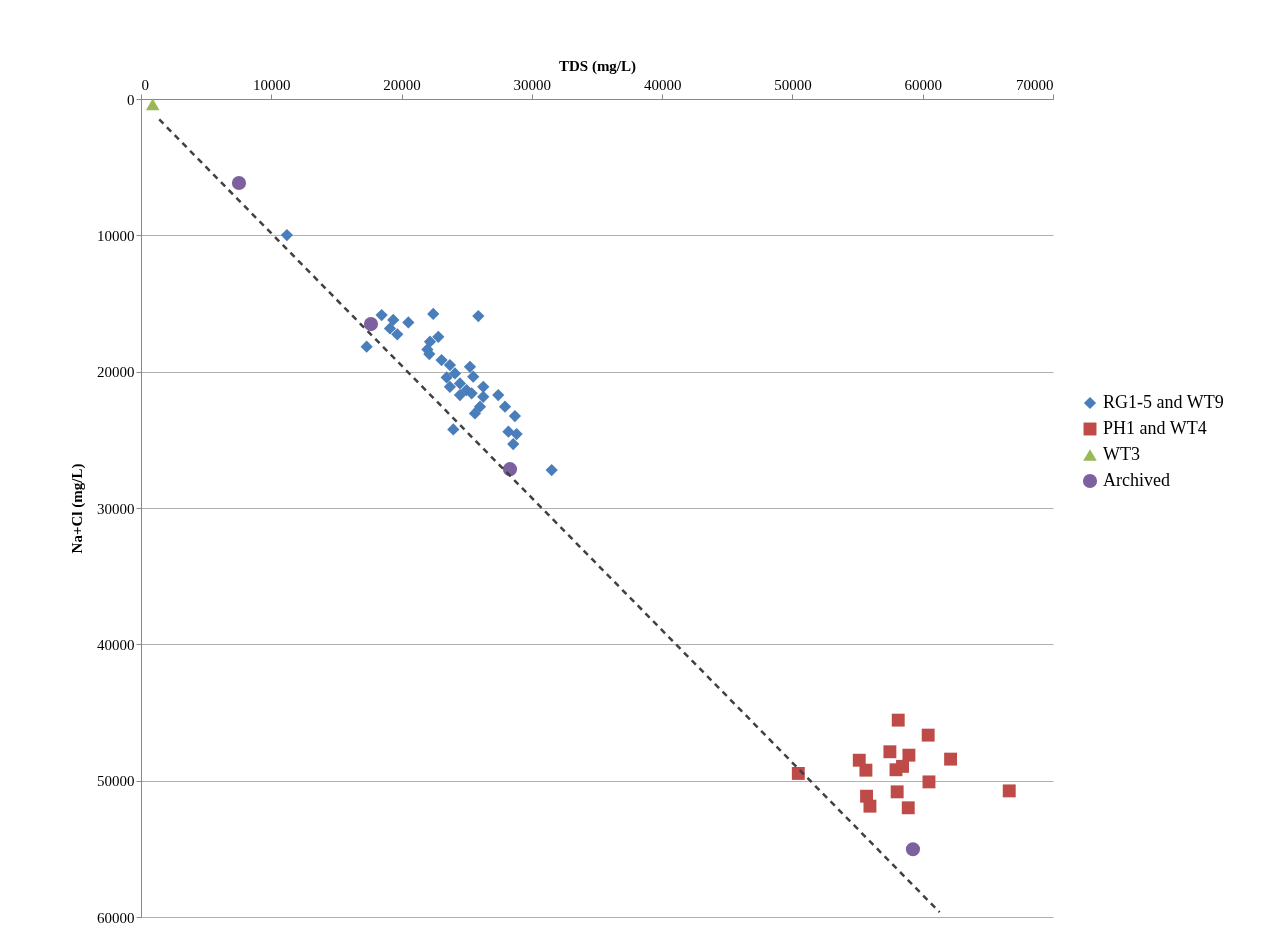 The width and height of the screenshot is (1285, 936). Describe the element at coordinates (793, 84) in the screenshot. I see `x-tick-label: 50000` at that location.